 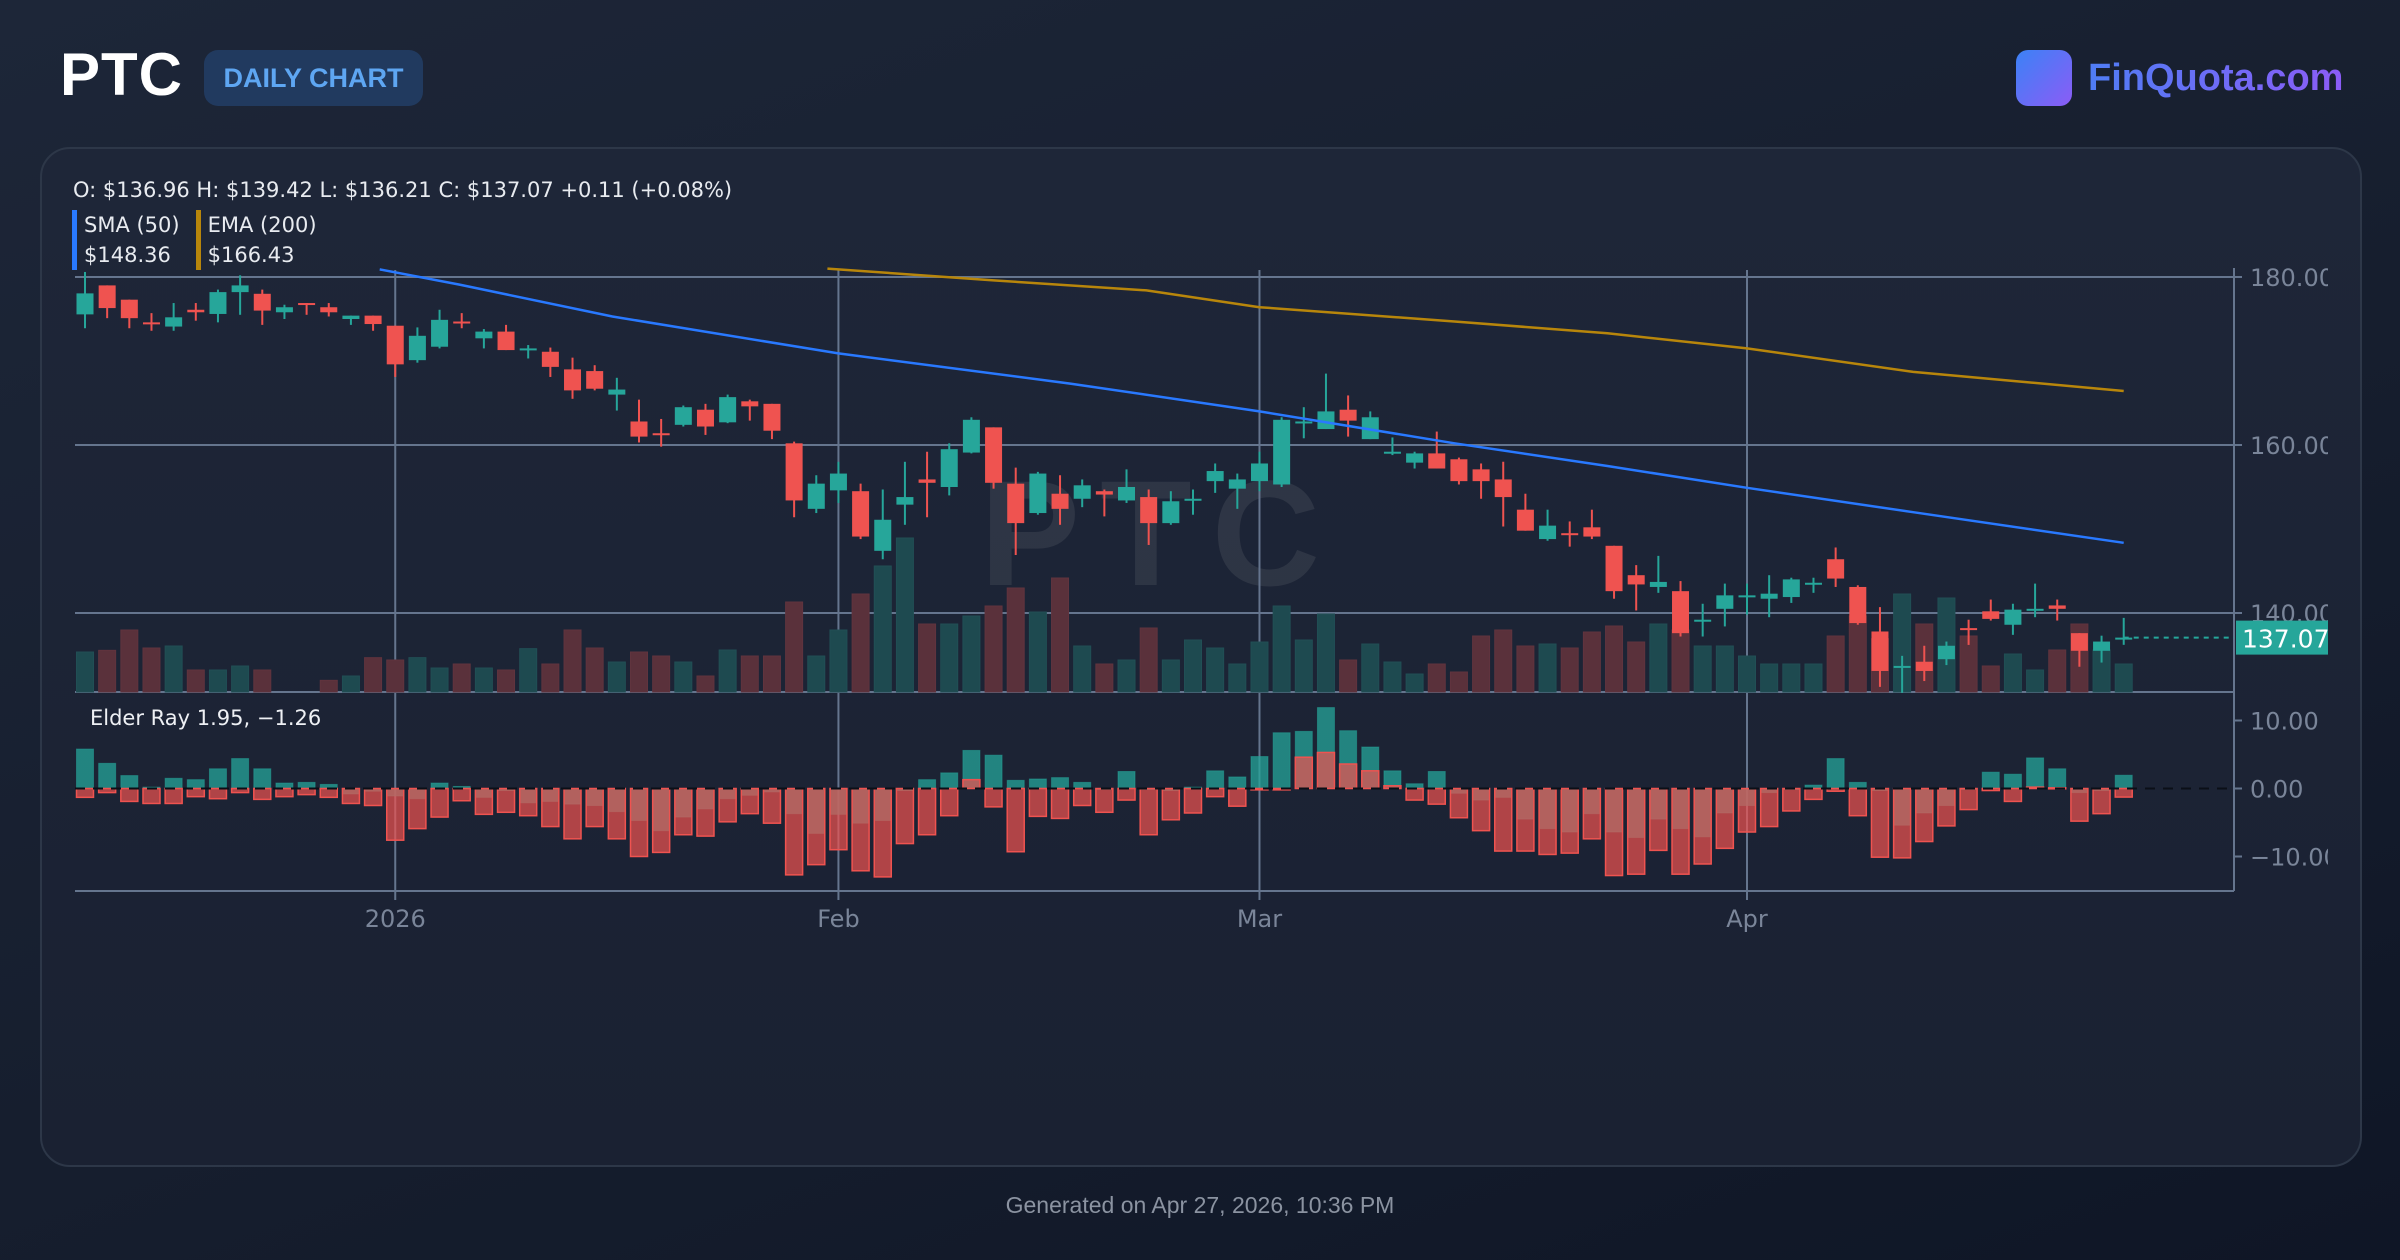 I want to click on legend-sma: SMA (50) $148.36, so click(x=126, y=240).